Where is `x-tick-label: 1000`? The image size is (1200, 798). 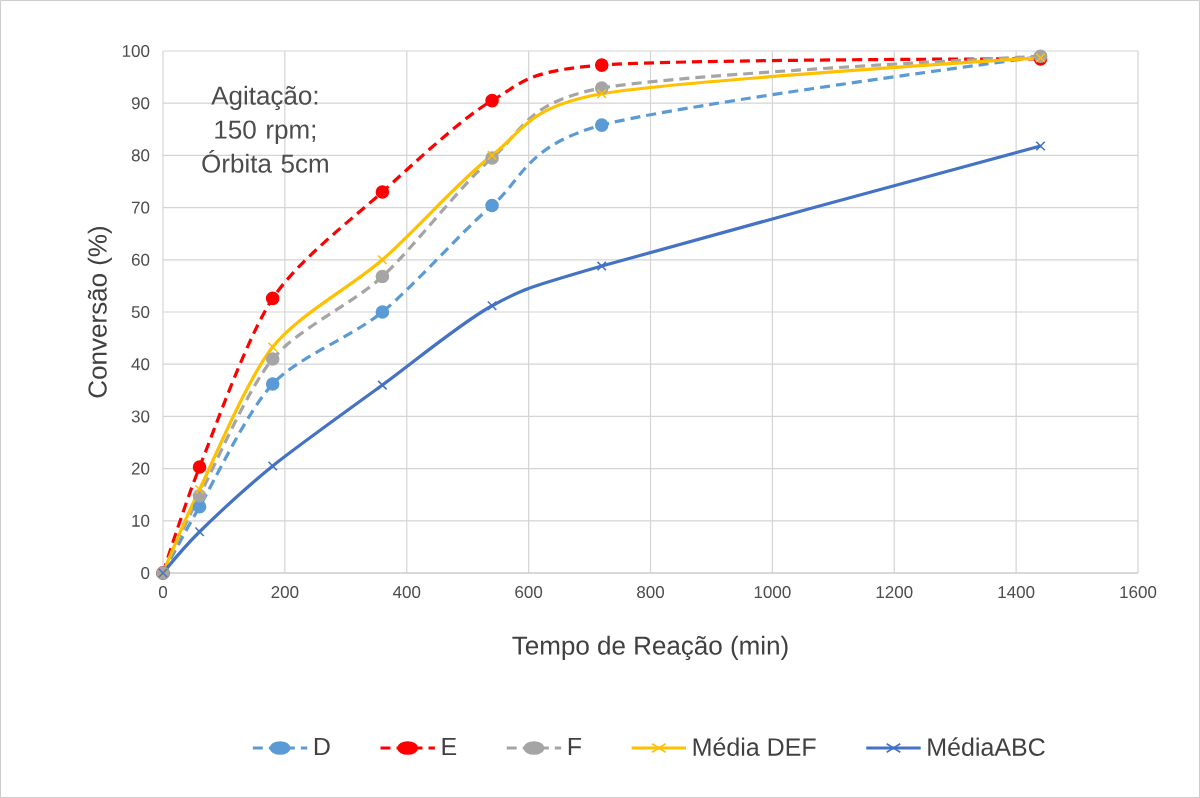 x-tick-label: 1000 is located at coordinates (772, 592).